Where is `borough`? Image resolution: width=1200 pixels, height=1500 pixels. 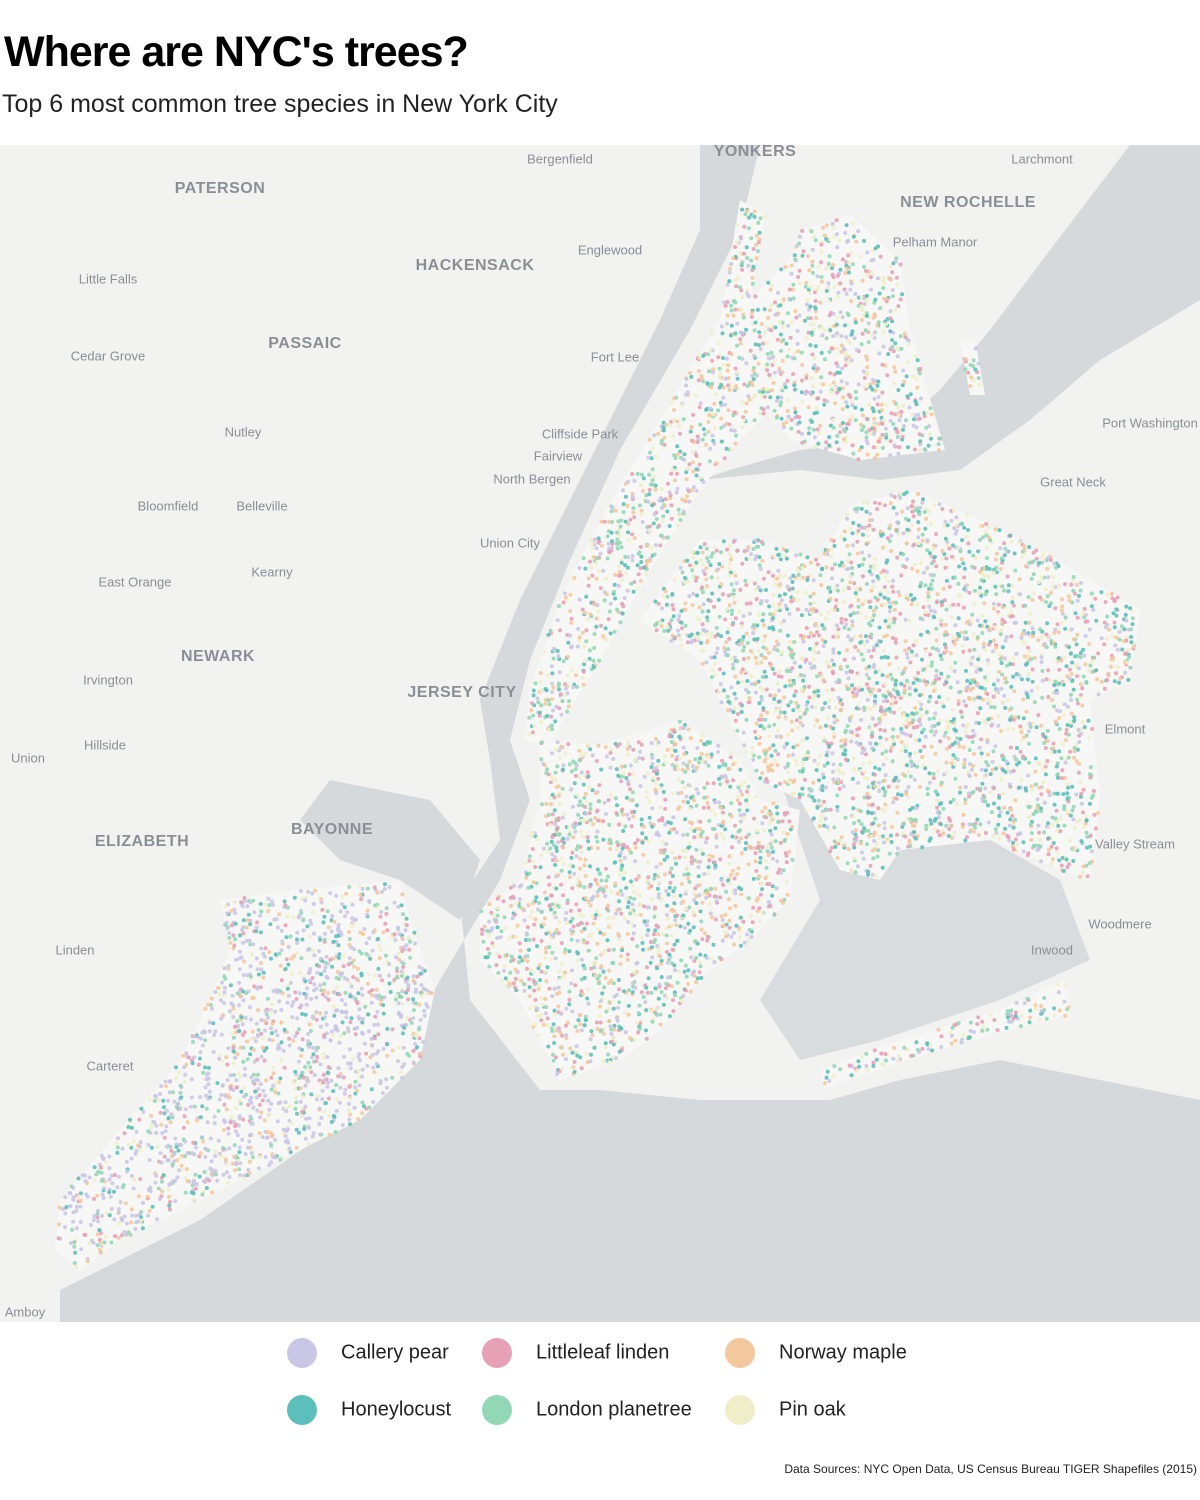 borough is located at coordinates (945, 1034).